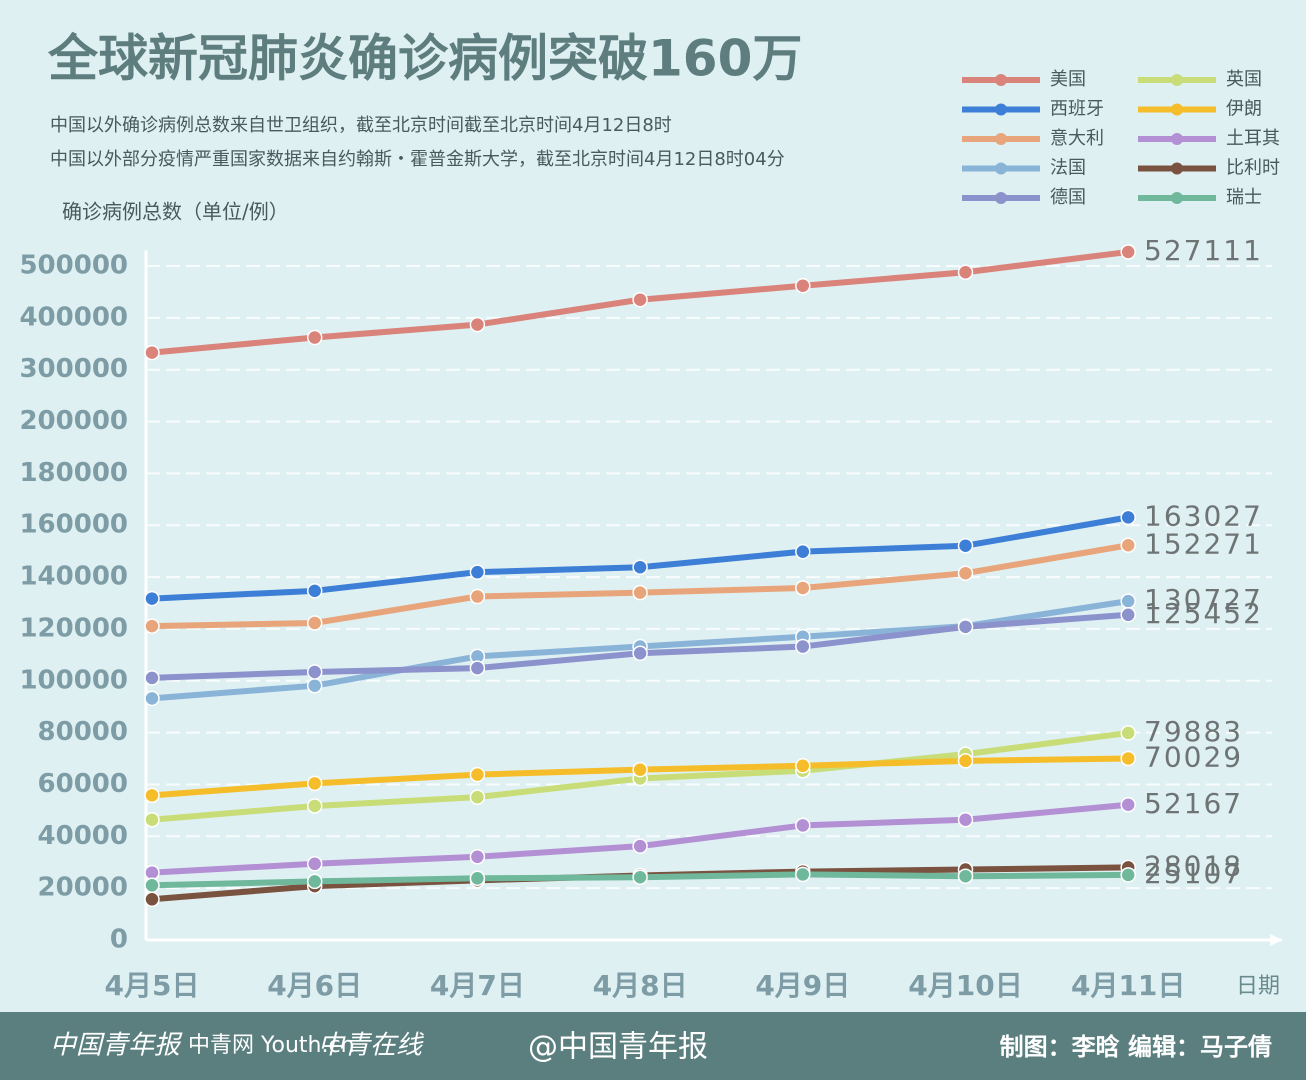 This screenshot has height=1080, width=1306. I want to click on legend-label: 美国, so click(1068, 79).